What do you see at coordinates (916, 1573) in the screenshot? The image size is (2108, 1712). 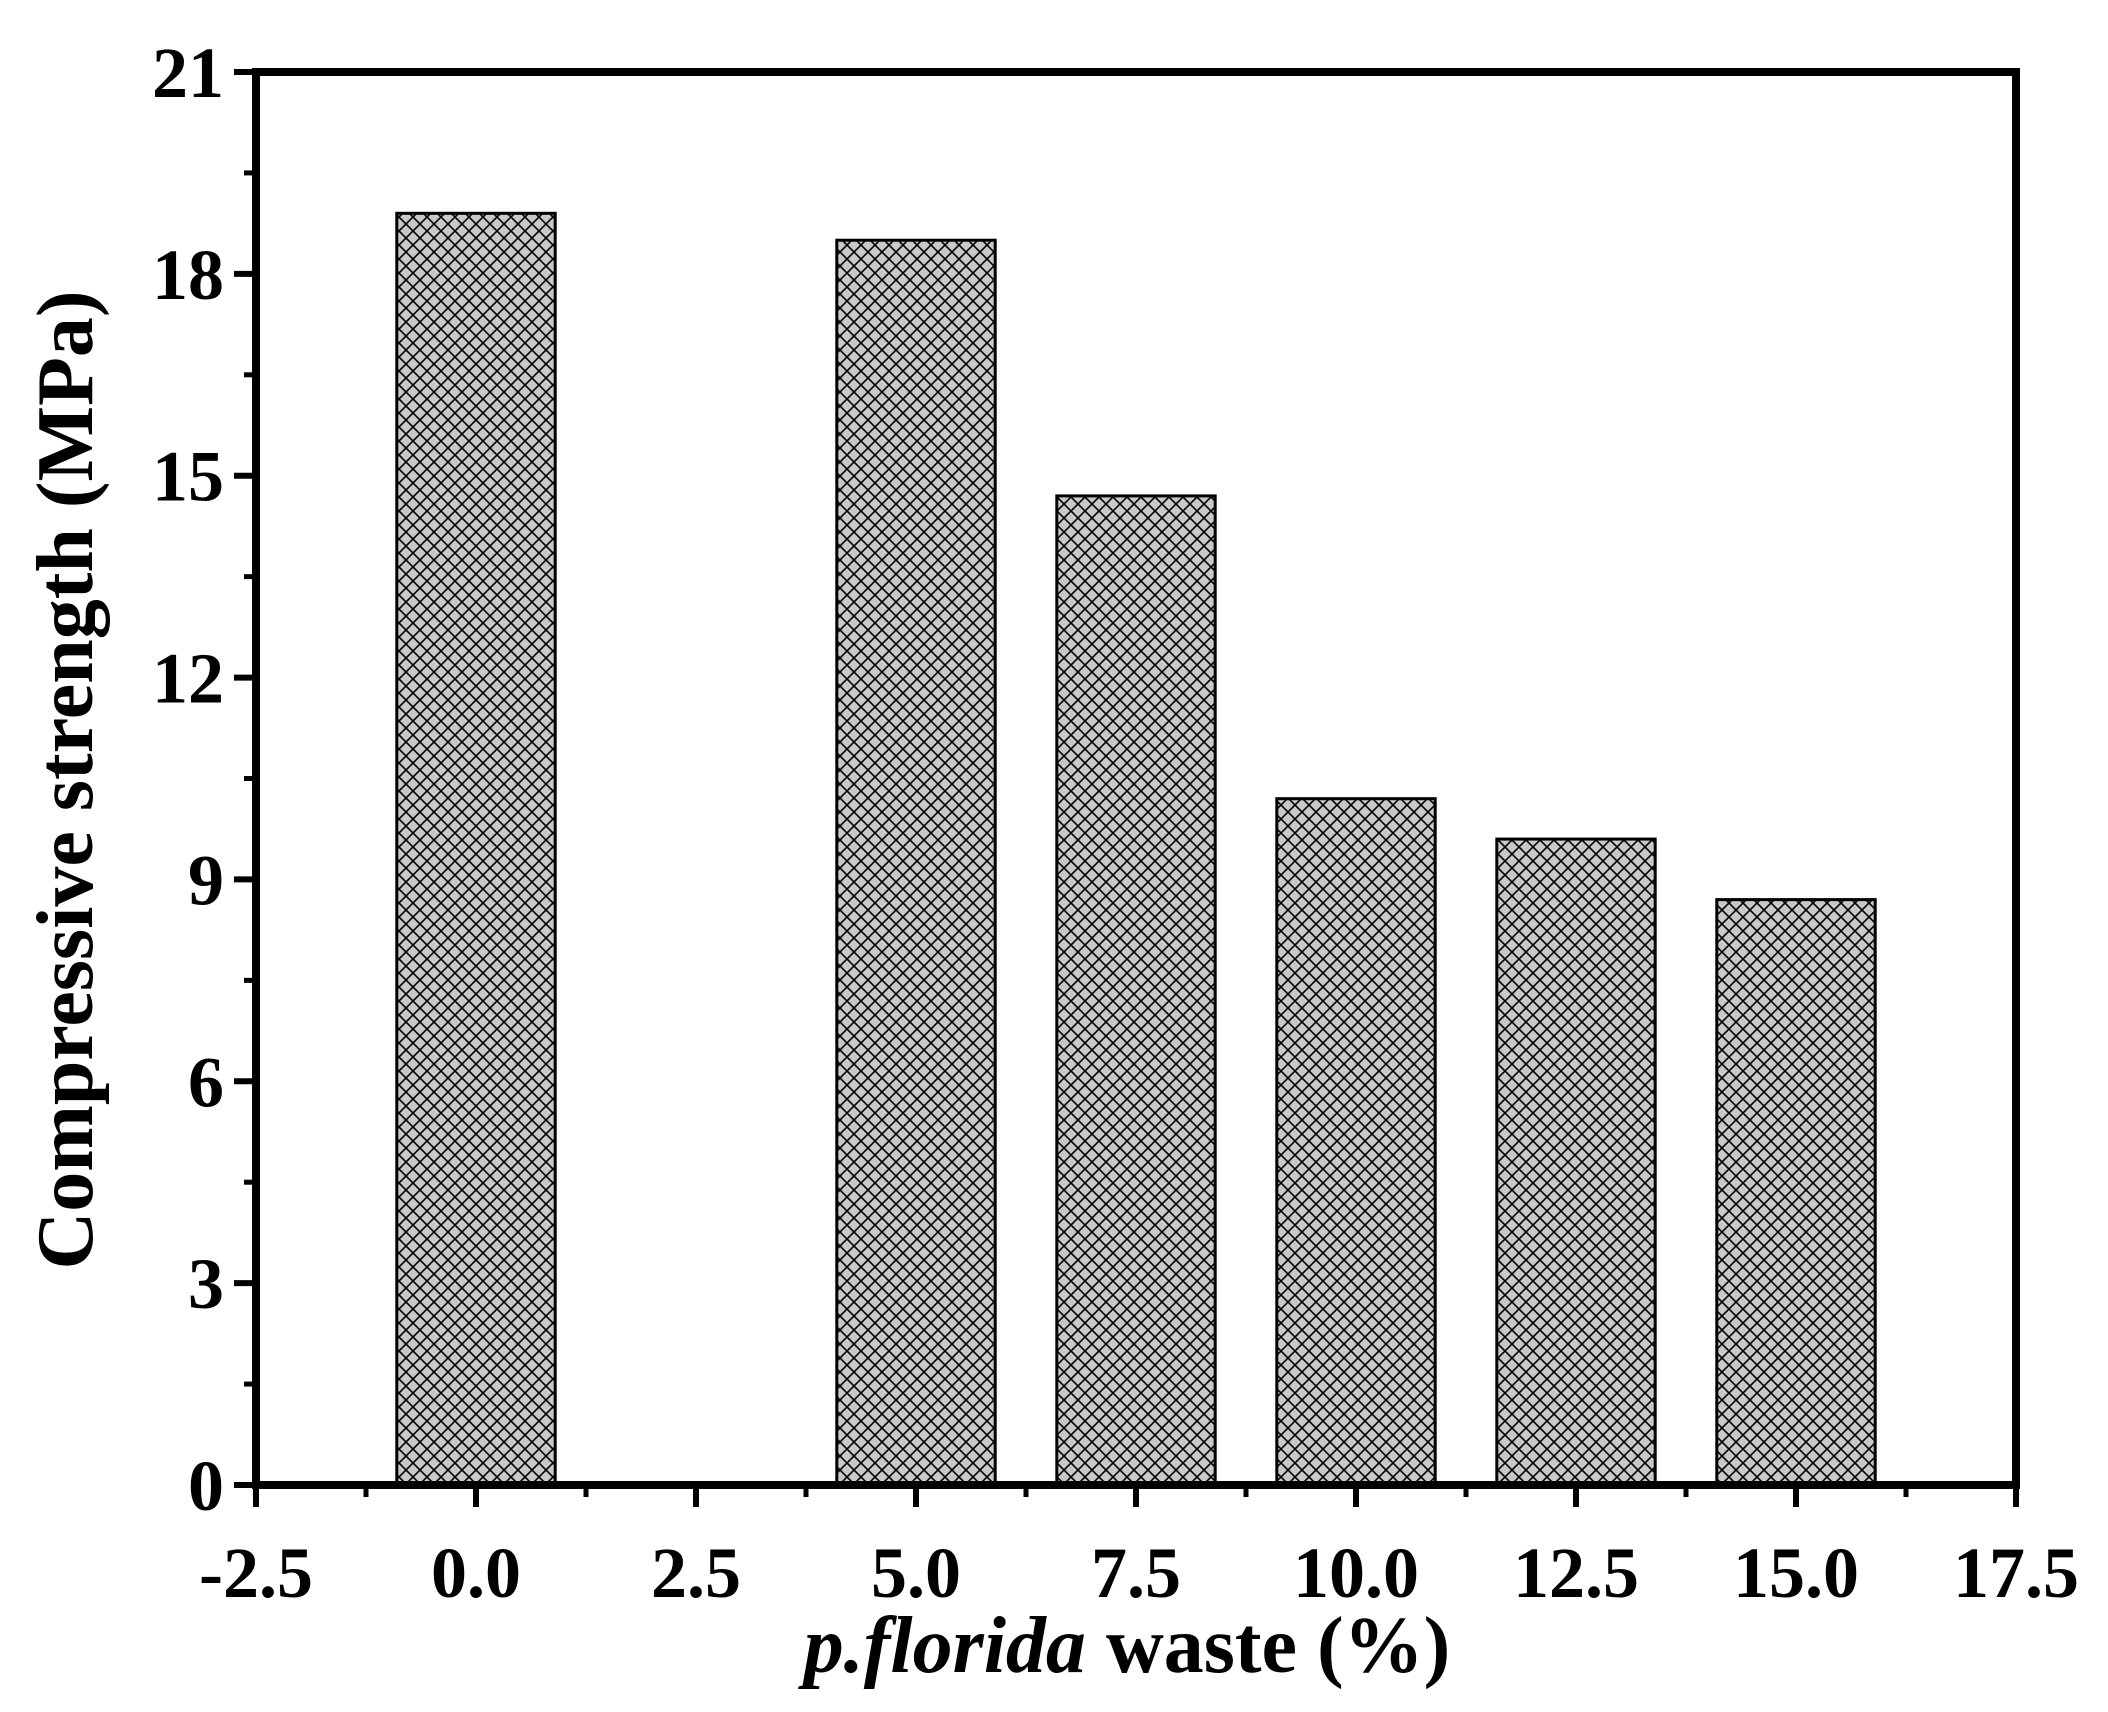 I see `x-tick-label: 5.0` at bounding box center [916, 1573].